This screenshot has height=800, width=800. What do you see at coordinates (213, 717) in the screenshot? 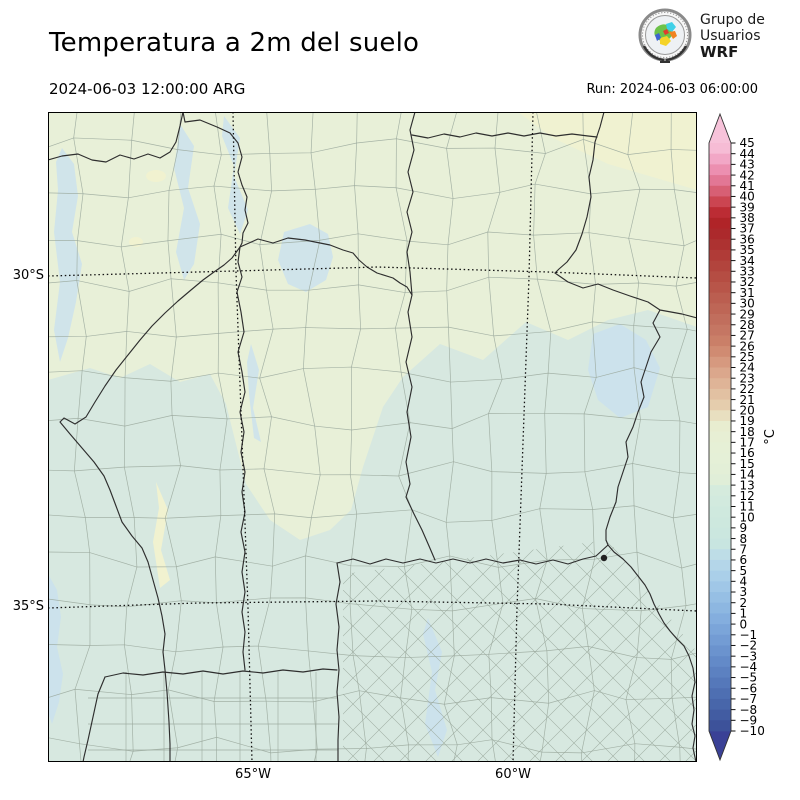
I see `la-pampa-district-grid` at bounding box center [213, 717].